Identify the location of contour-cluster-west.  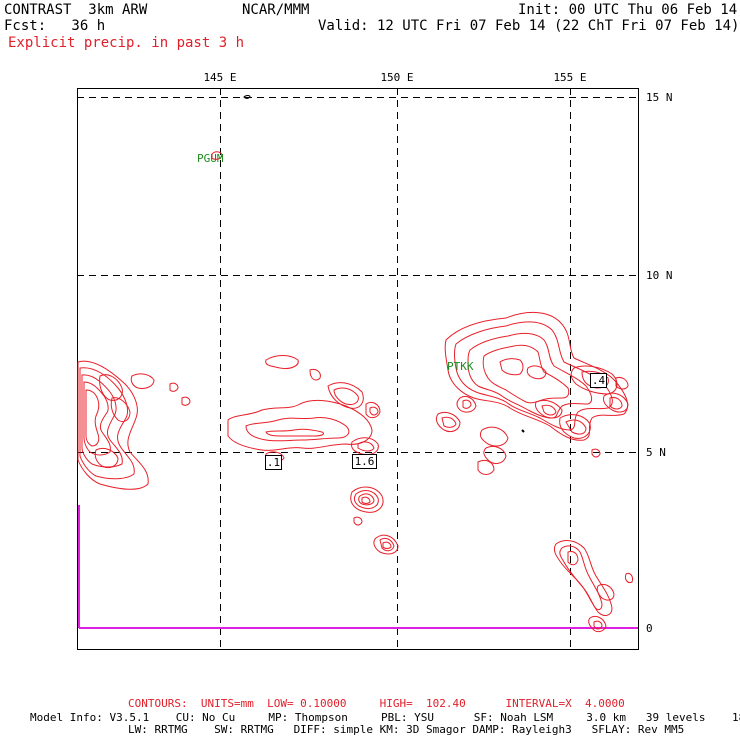
(134, 425).